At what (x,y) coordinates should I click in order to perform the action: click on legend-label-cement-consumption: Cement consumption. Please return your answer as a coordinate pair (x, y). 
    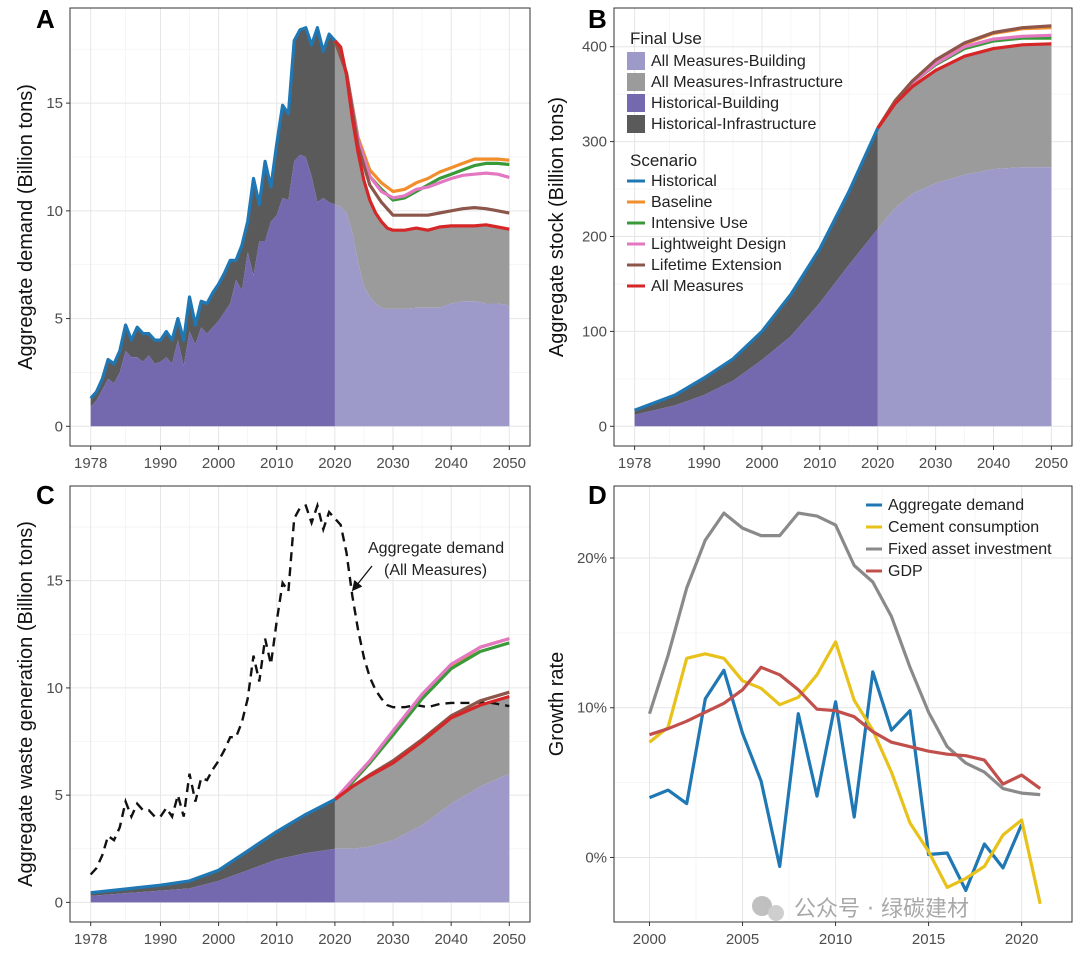
    Looking at the image, I should click on (963, 527).